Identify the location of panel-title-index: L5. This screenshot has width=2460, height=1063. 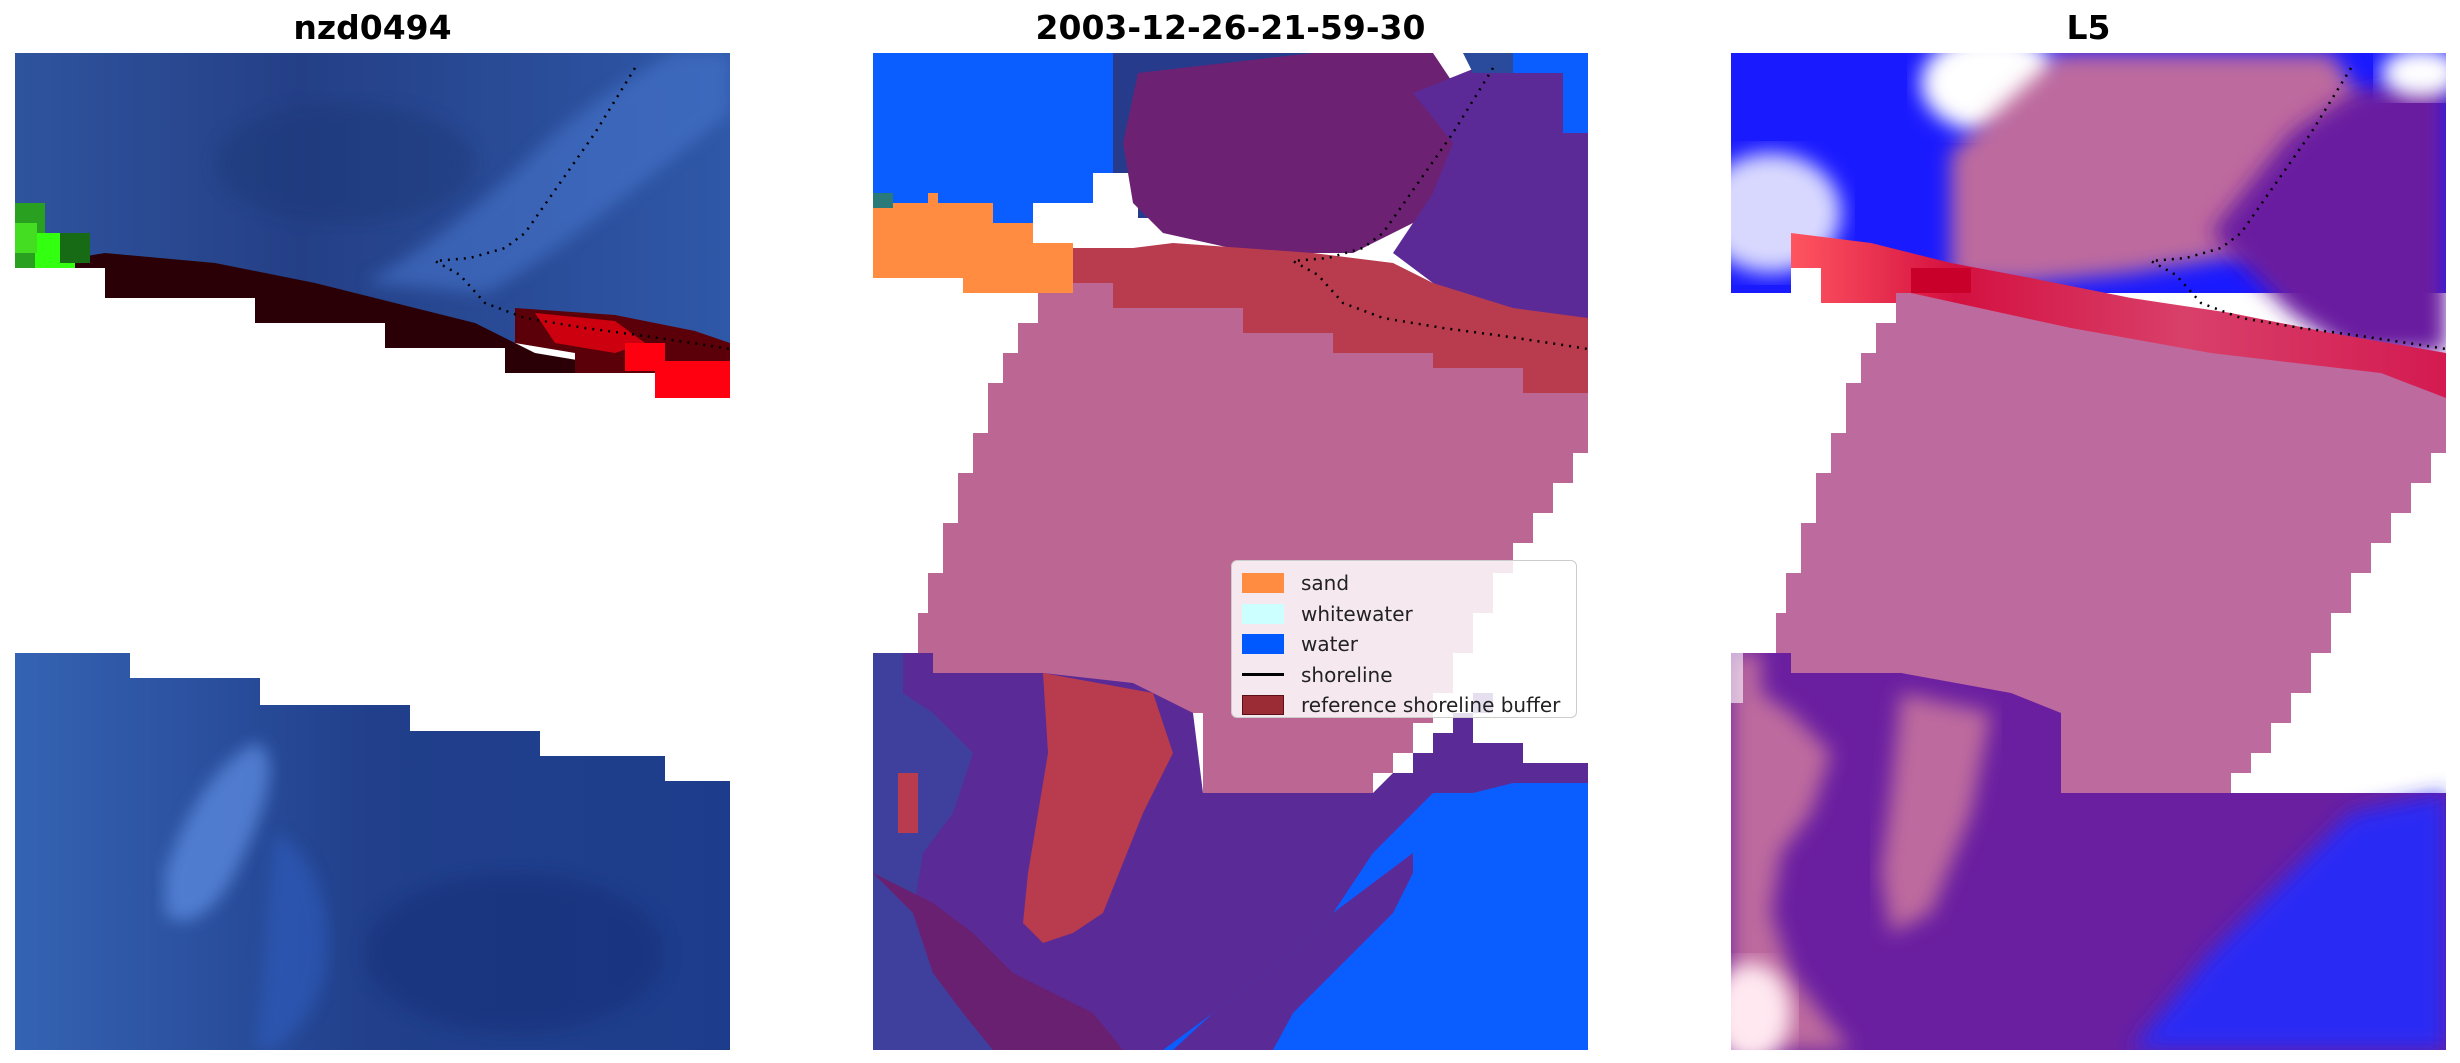
(2088, 27).